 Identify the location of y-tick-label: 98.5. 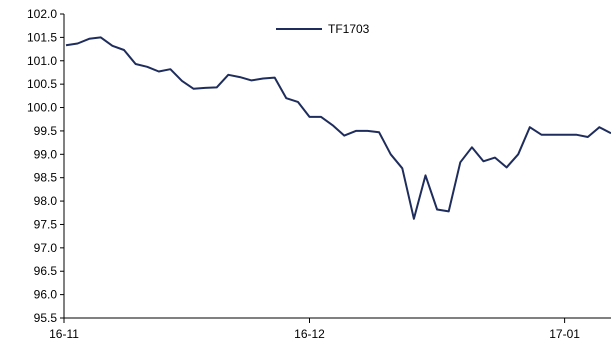
(46, 178).